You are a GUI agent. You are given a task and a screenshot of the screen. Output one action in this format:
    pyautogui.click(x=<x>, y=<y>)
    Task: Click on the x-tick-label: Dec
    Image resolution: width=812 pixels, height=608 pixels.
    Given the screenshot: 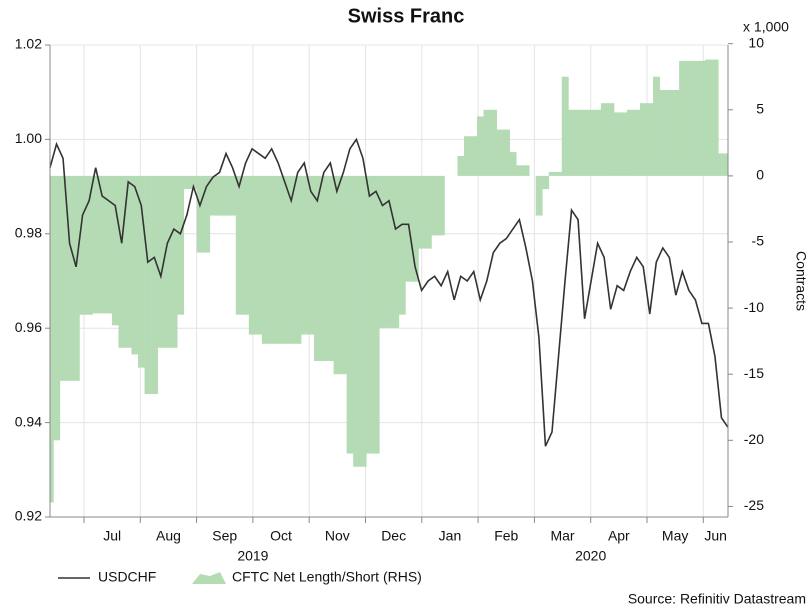 What is the action you would take?
    pyautogui.click(x=393, y=536)
    